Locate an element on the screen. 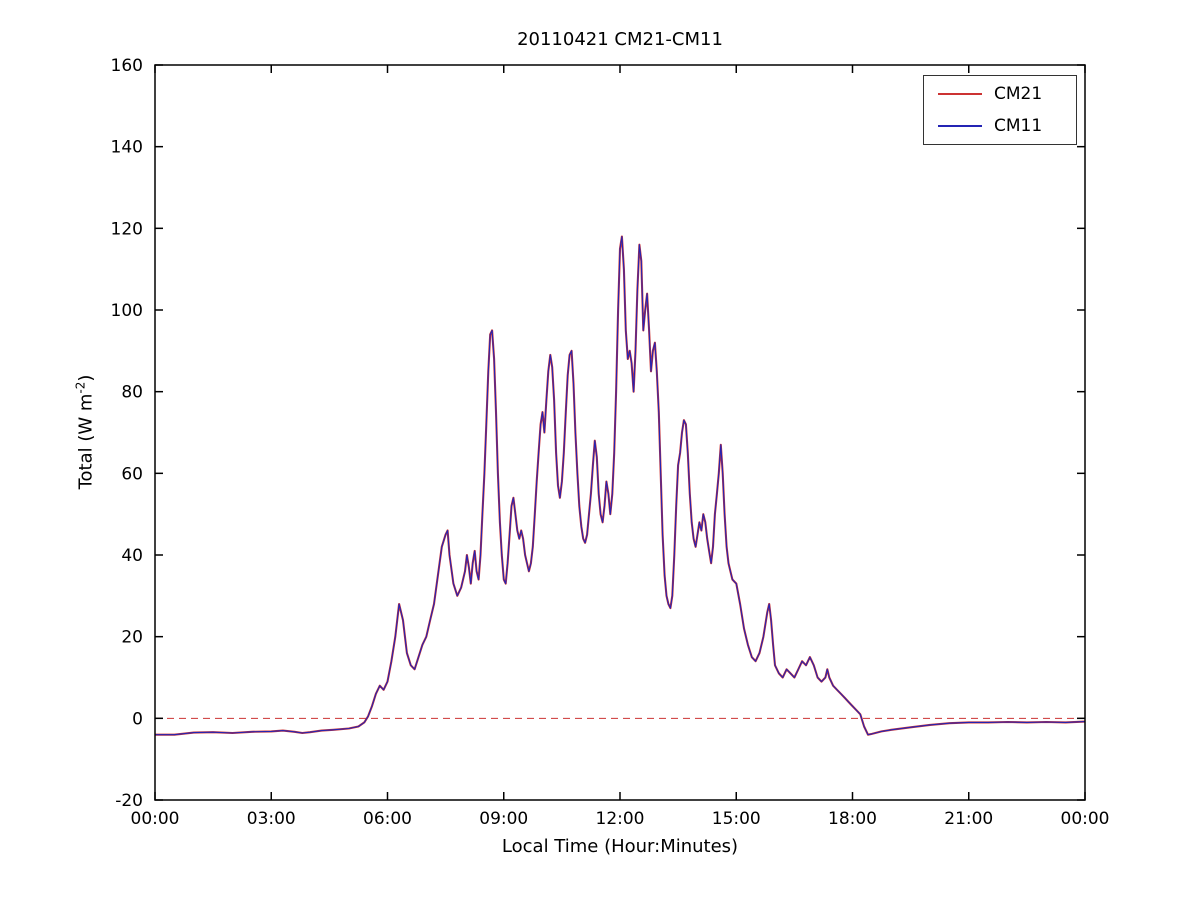 The width and height of the screenshot is (1201, 901). svg-text: 60 is located at coordinates (132, 474).